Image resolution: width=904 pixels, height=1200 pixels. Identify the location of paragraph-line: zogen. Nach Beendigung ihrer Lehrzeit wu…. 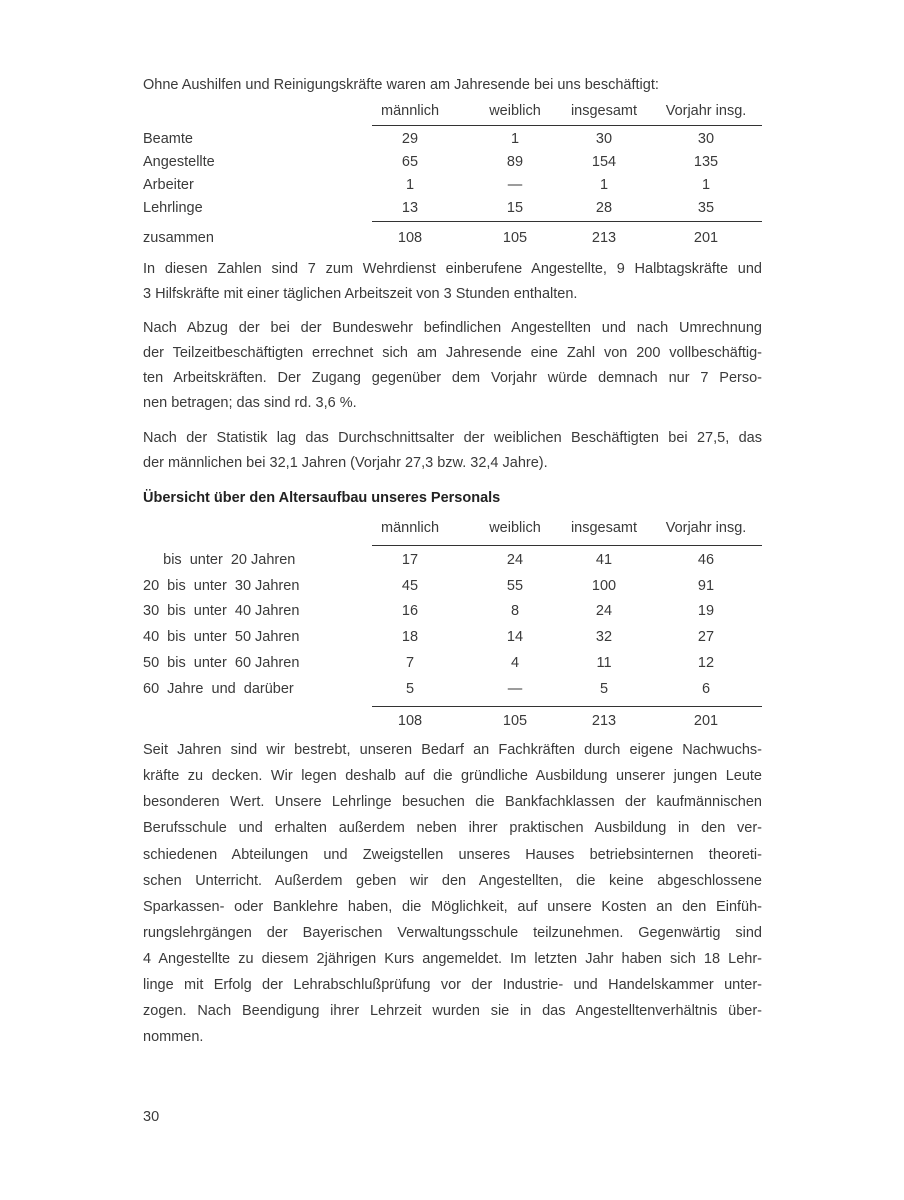
(452, 1011).